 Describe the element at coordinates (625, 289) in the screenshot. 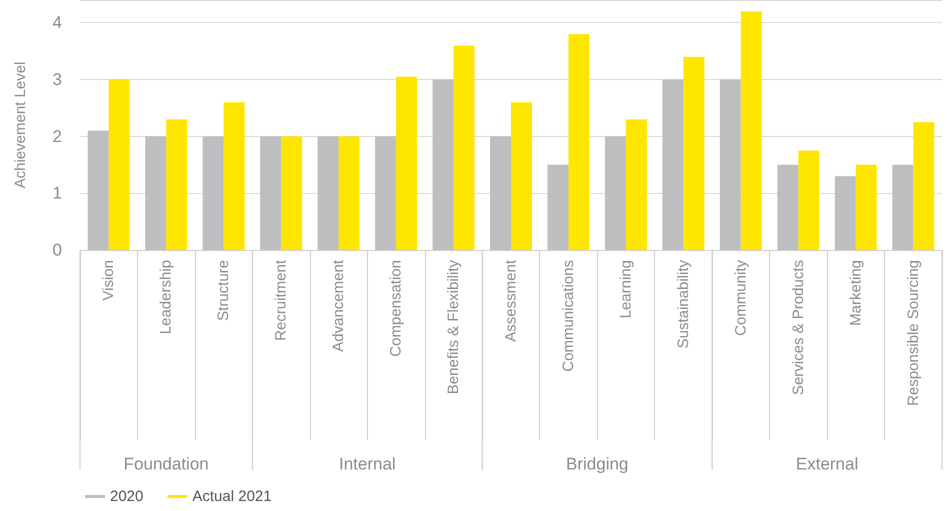

I see `x-tick-label: Learning` at that location.